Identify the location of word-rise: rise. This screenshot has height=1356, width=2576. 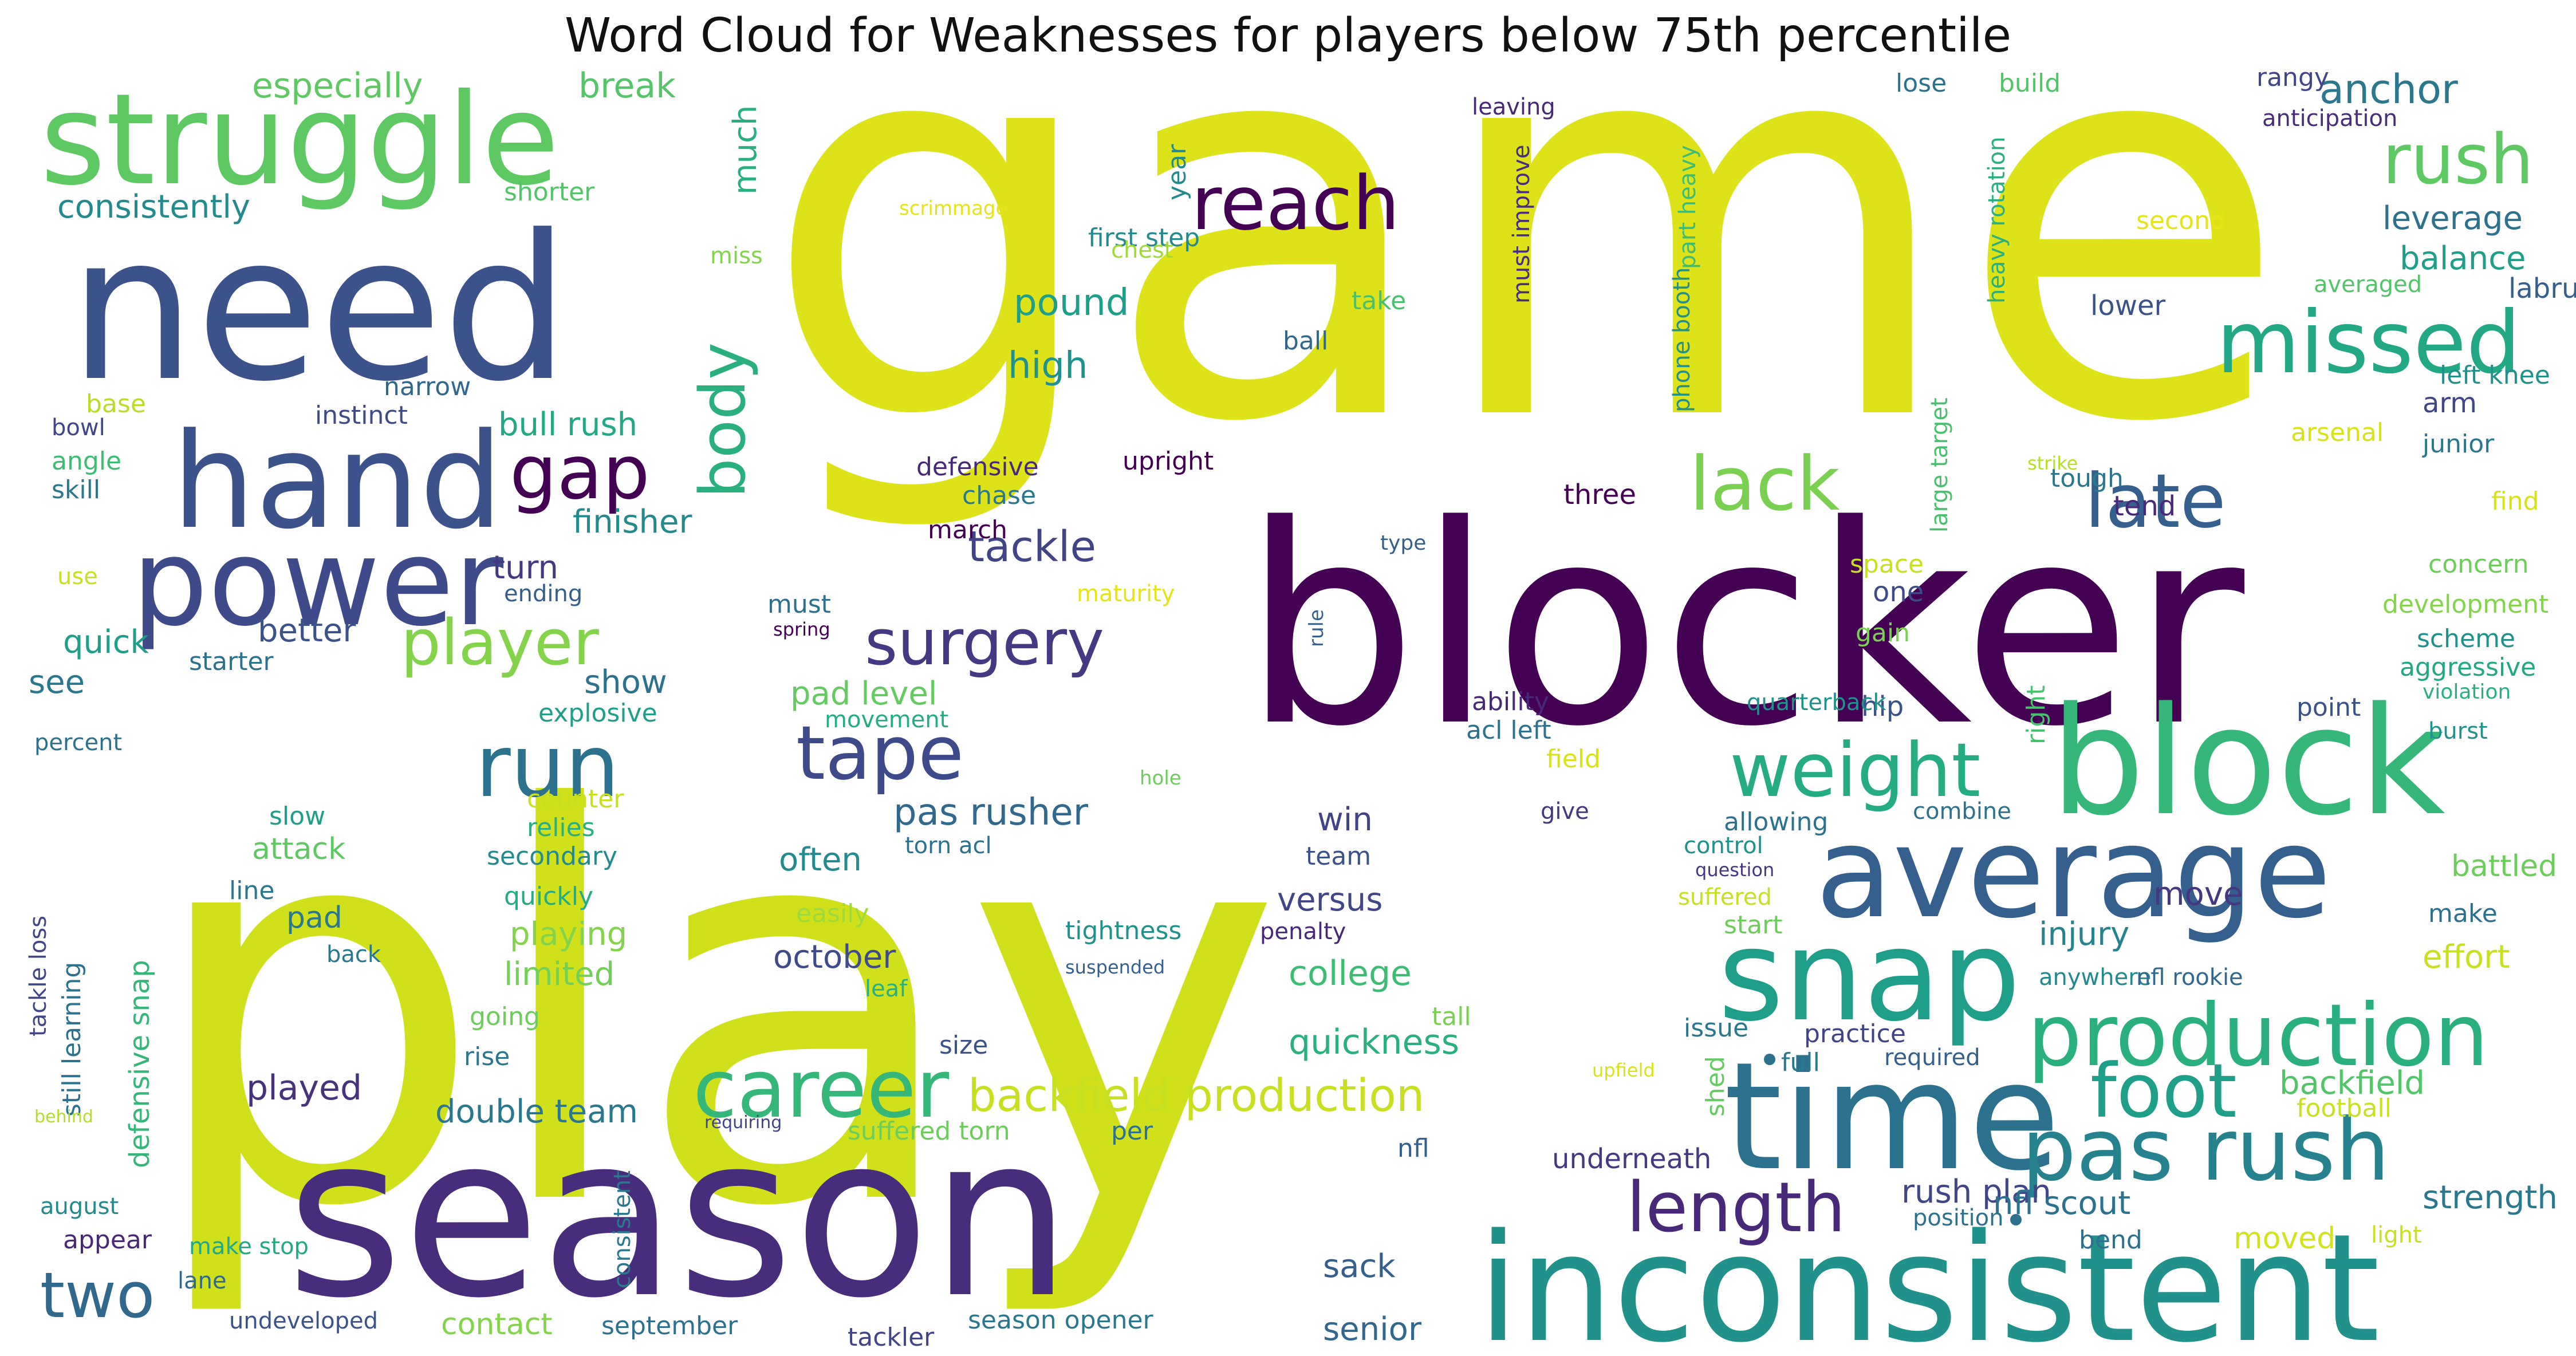
(487, 1056).